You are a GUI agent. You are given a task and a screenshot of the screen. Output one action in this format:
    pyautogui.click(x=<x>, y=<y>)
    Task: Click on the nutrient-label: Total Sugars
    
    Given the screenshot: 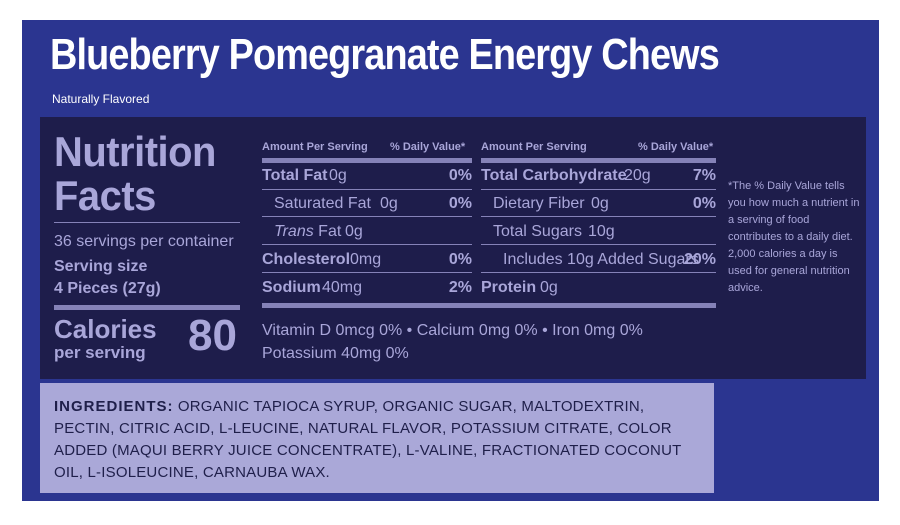 What is the action you would take?
    pyautogui.click(x=537, y=231)
    